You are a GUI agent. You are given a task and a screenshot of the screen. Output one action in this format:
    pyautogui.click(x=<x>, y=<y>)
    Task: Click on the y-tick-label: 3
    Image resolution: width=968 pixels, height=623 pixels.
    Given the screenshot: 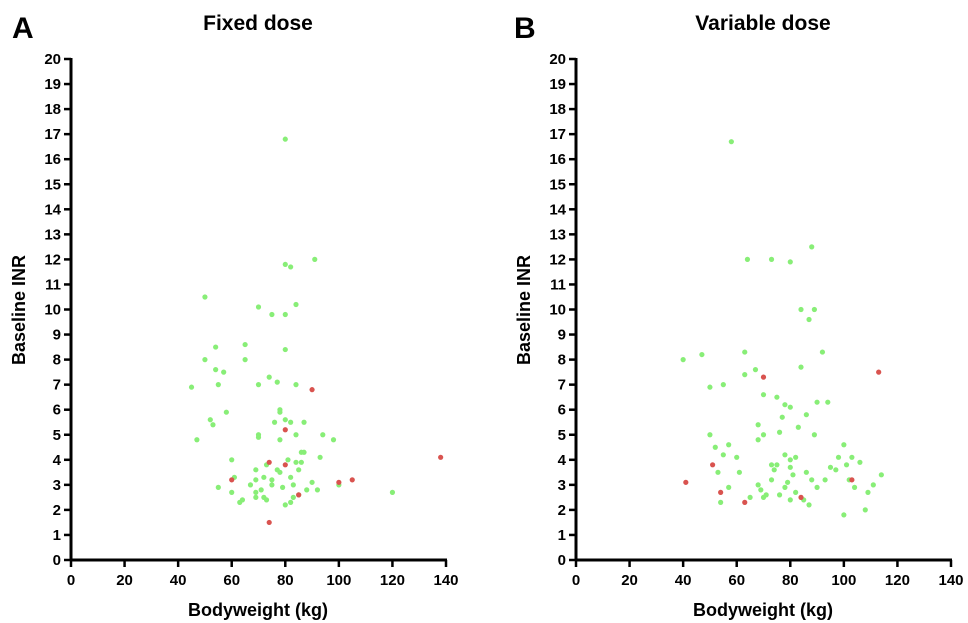 What is the action you would take?
    pyautogui.click(x=562, y=485)
    